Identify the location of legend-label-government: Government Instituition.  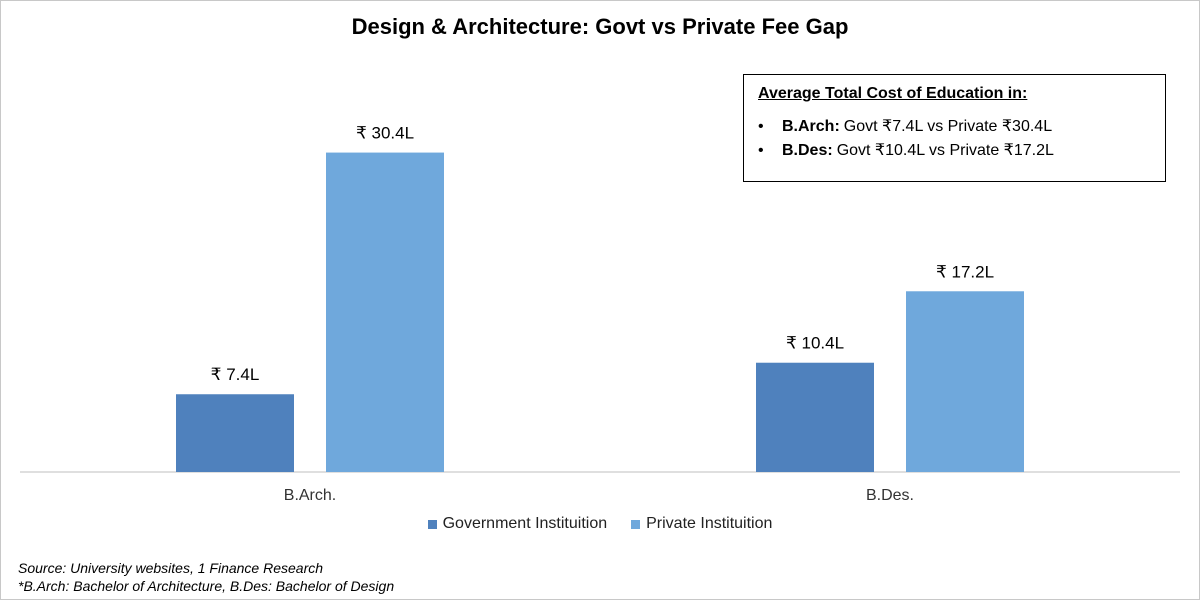
(525, 523).